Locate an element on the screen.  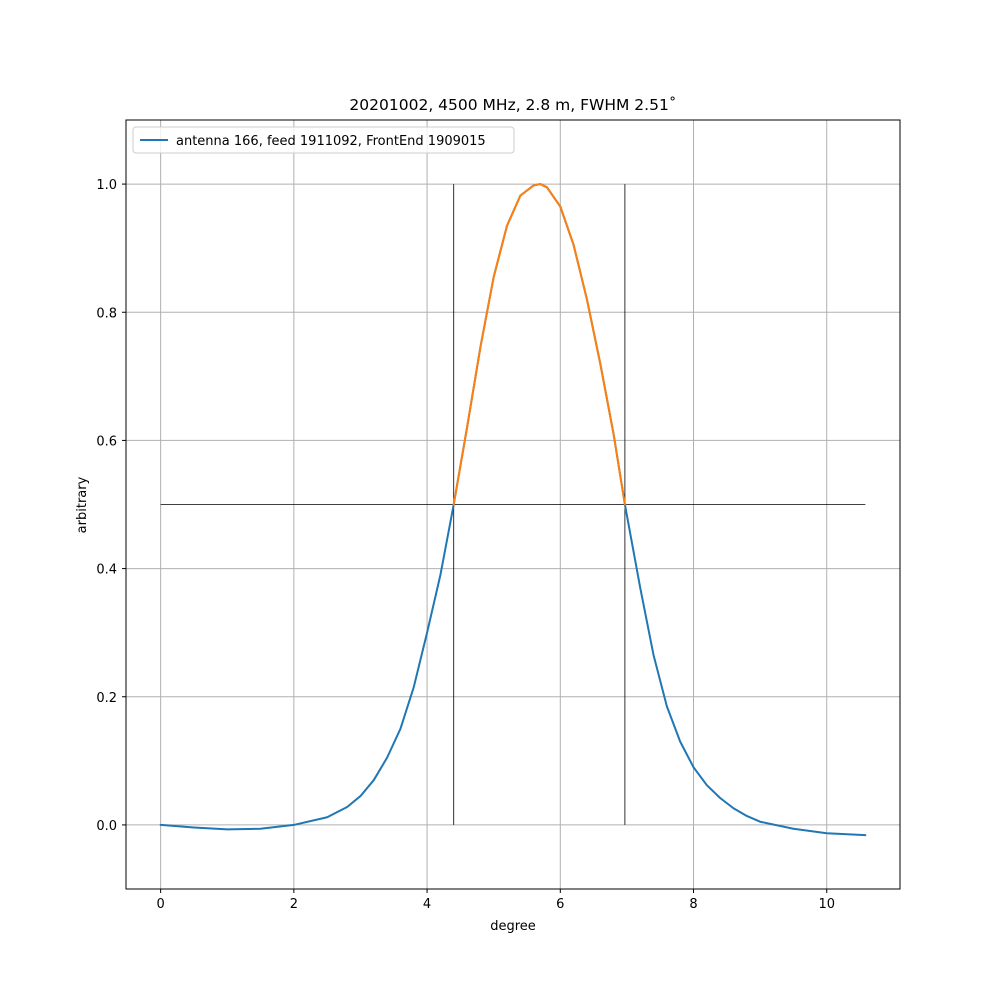
y-axis-label: arbitrary is located at coordinates (82, 504).